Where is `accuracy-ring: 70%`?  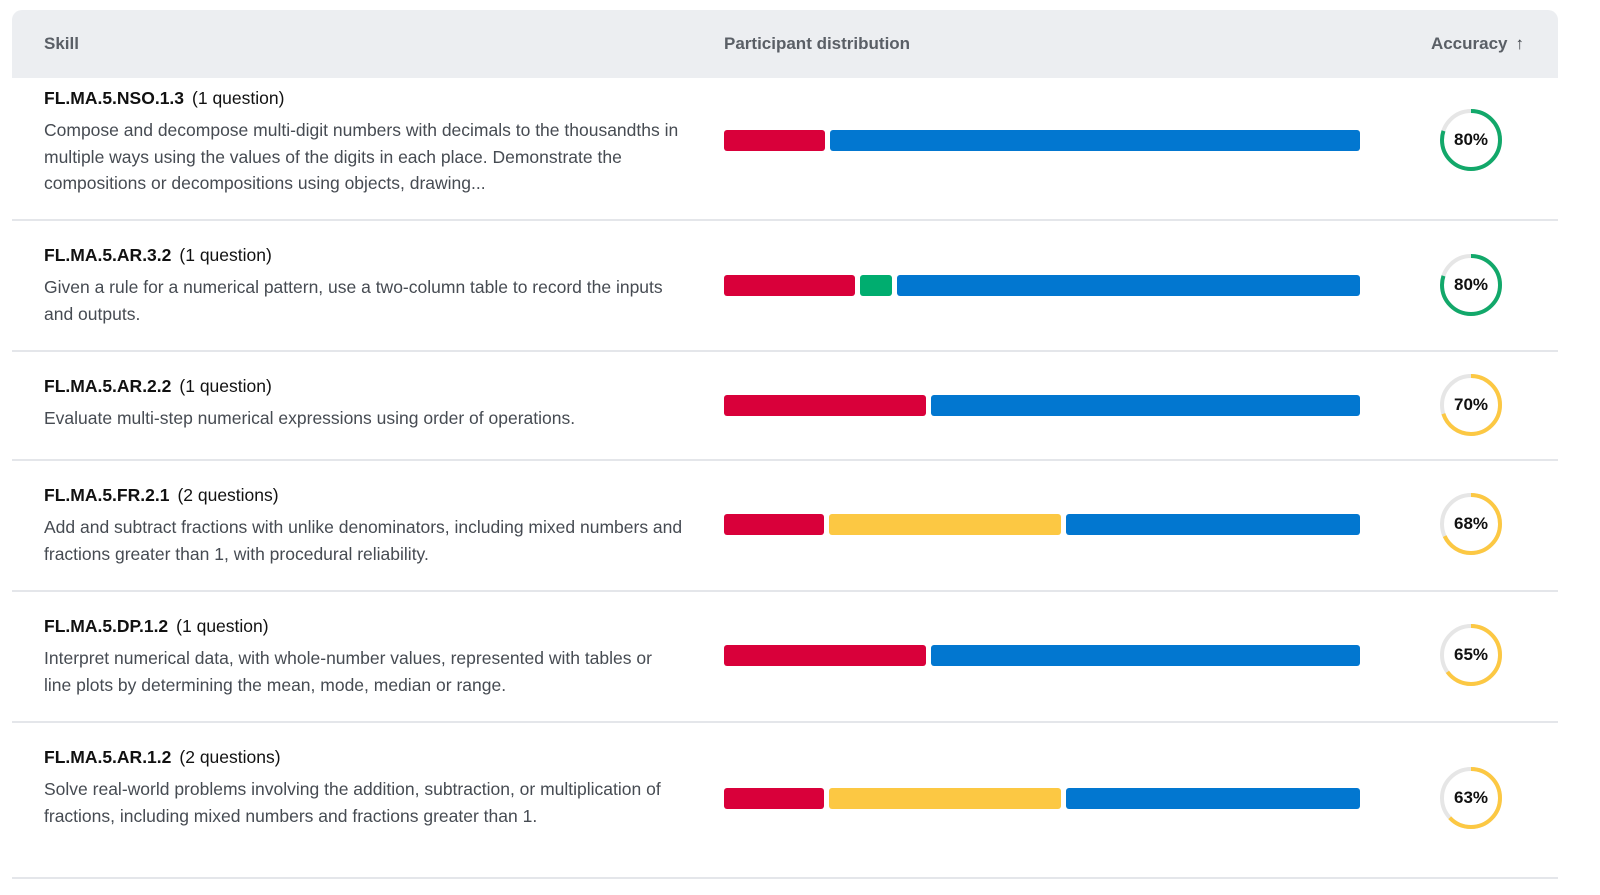 accuracy-ring: 70% is located at coordinates (1471, 405).